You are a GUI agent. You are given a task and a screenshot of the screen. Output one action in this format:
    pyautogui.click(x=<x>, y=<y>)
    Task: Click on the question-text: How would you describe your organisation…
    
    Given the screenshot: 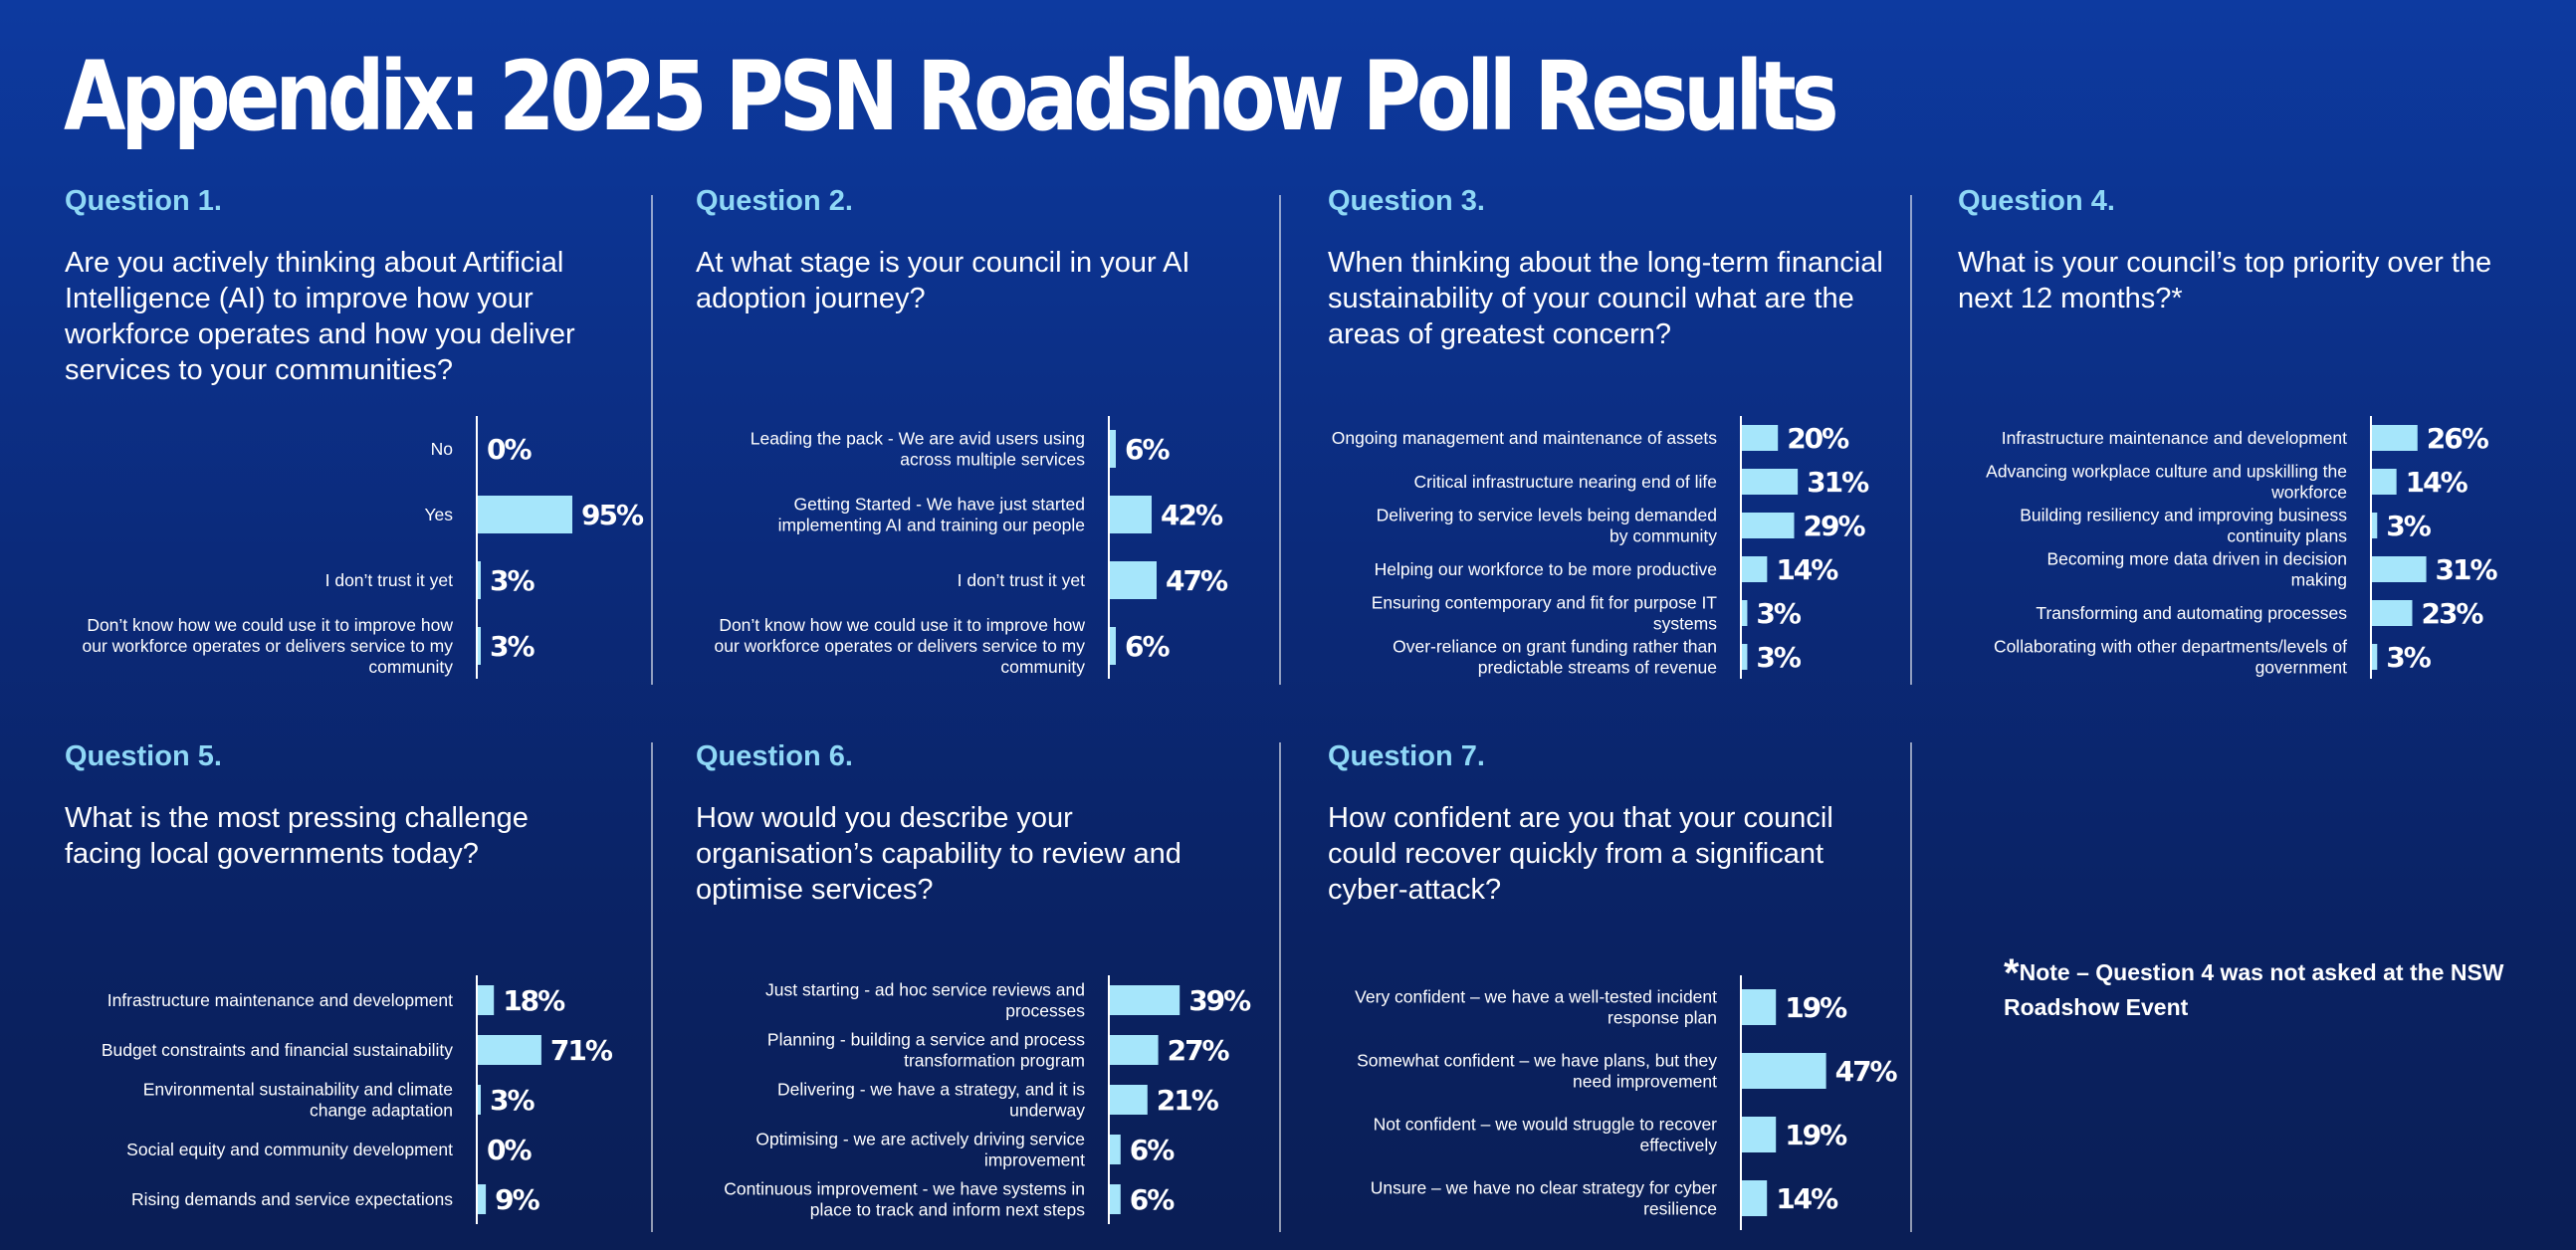 What is the action you would take?
    pyautogui.click(x=938, y=854)
    